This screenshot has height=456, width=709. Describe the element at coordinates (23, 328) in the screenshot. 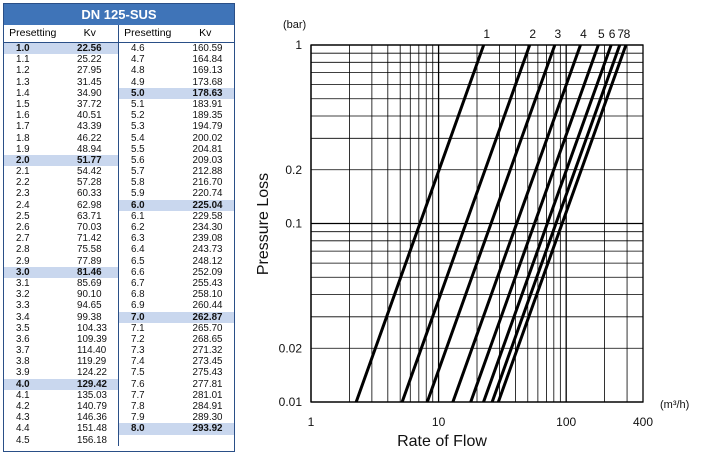

I see `presetting-cell: 3.5` at that location.